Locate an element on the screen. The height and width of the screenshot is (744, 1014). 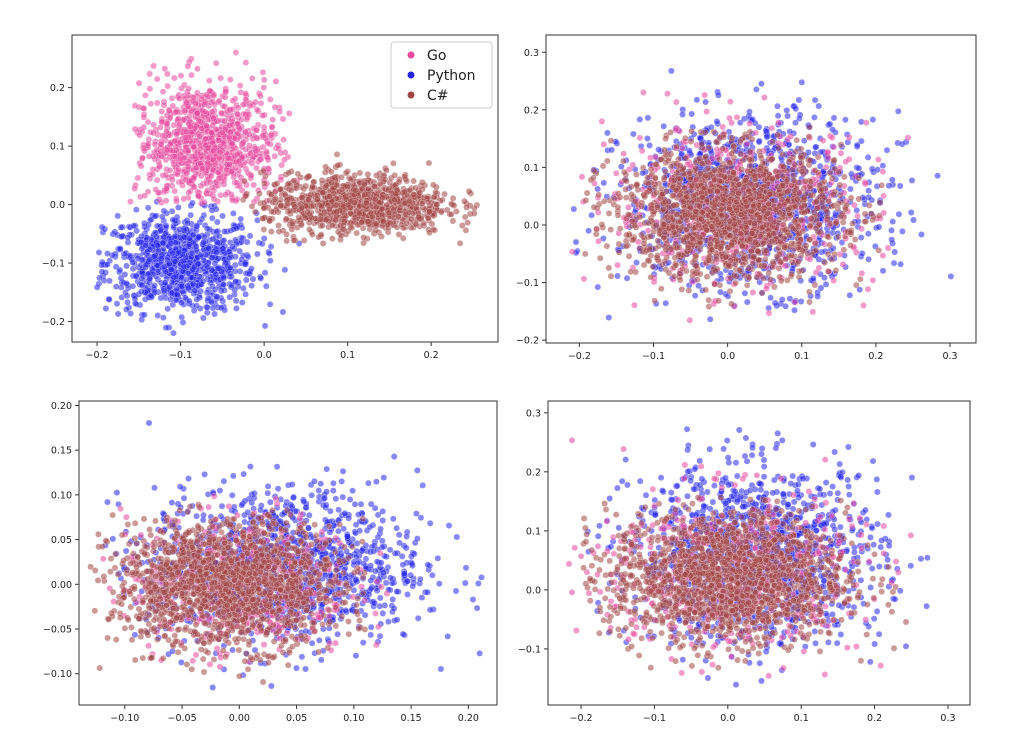
x-tick-label: 0.1 is located at coordinates (347, 355).